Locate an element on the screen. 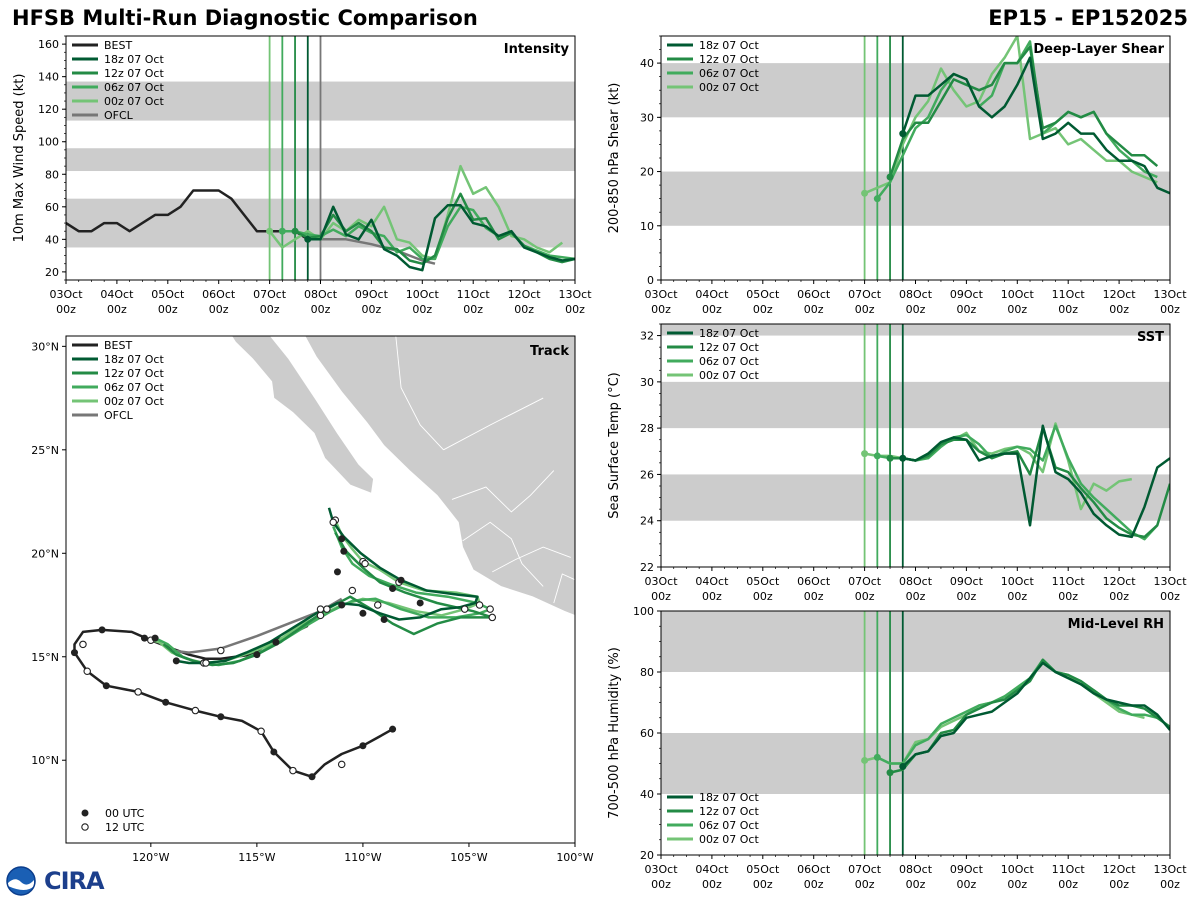 This screenshot has width=1200, height=900. legend-label: 18z 07 Oct is located at coordinates (729, 45).